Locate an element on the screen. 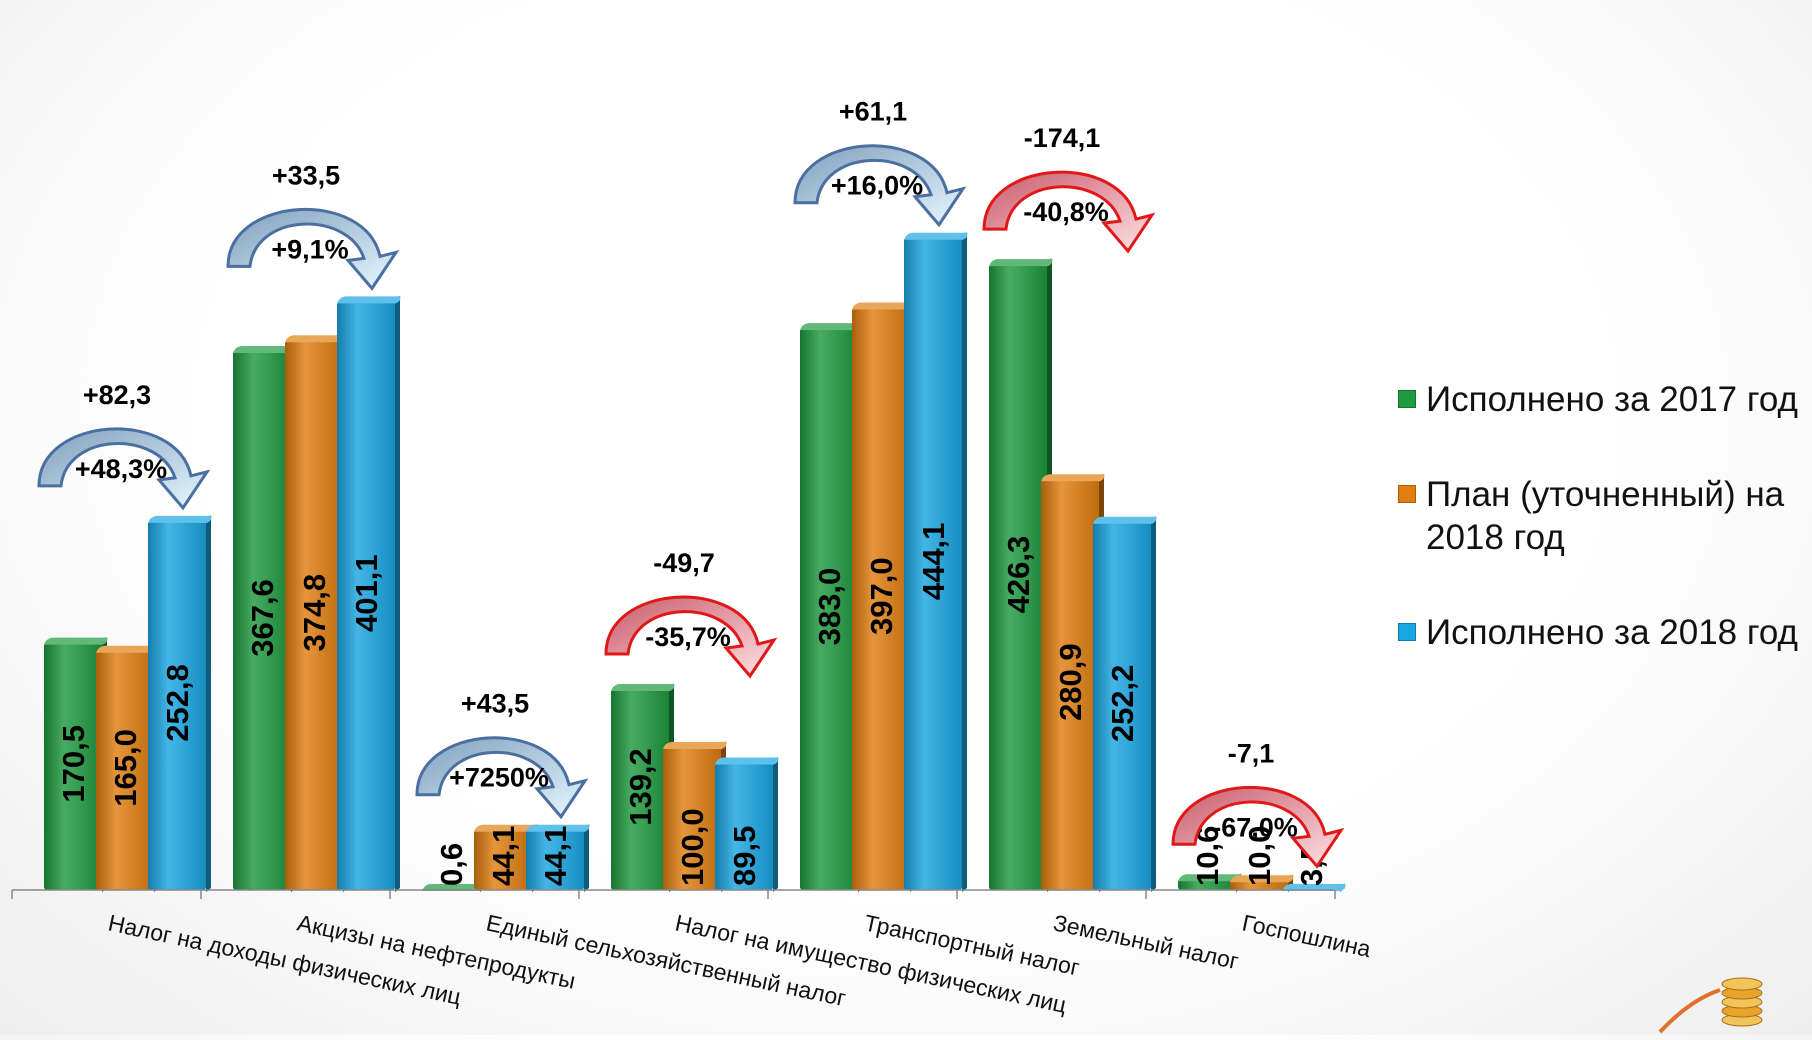 The height and width of the screenshot is (1040, 1812). legend-item-2017: Исполнено за 2017 год is located at coordinates (1603, 399).